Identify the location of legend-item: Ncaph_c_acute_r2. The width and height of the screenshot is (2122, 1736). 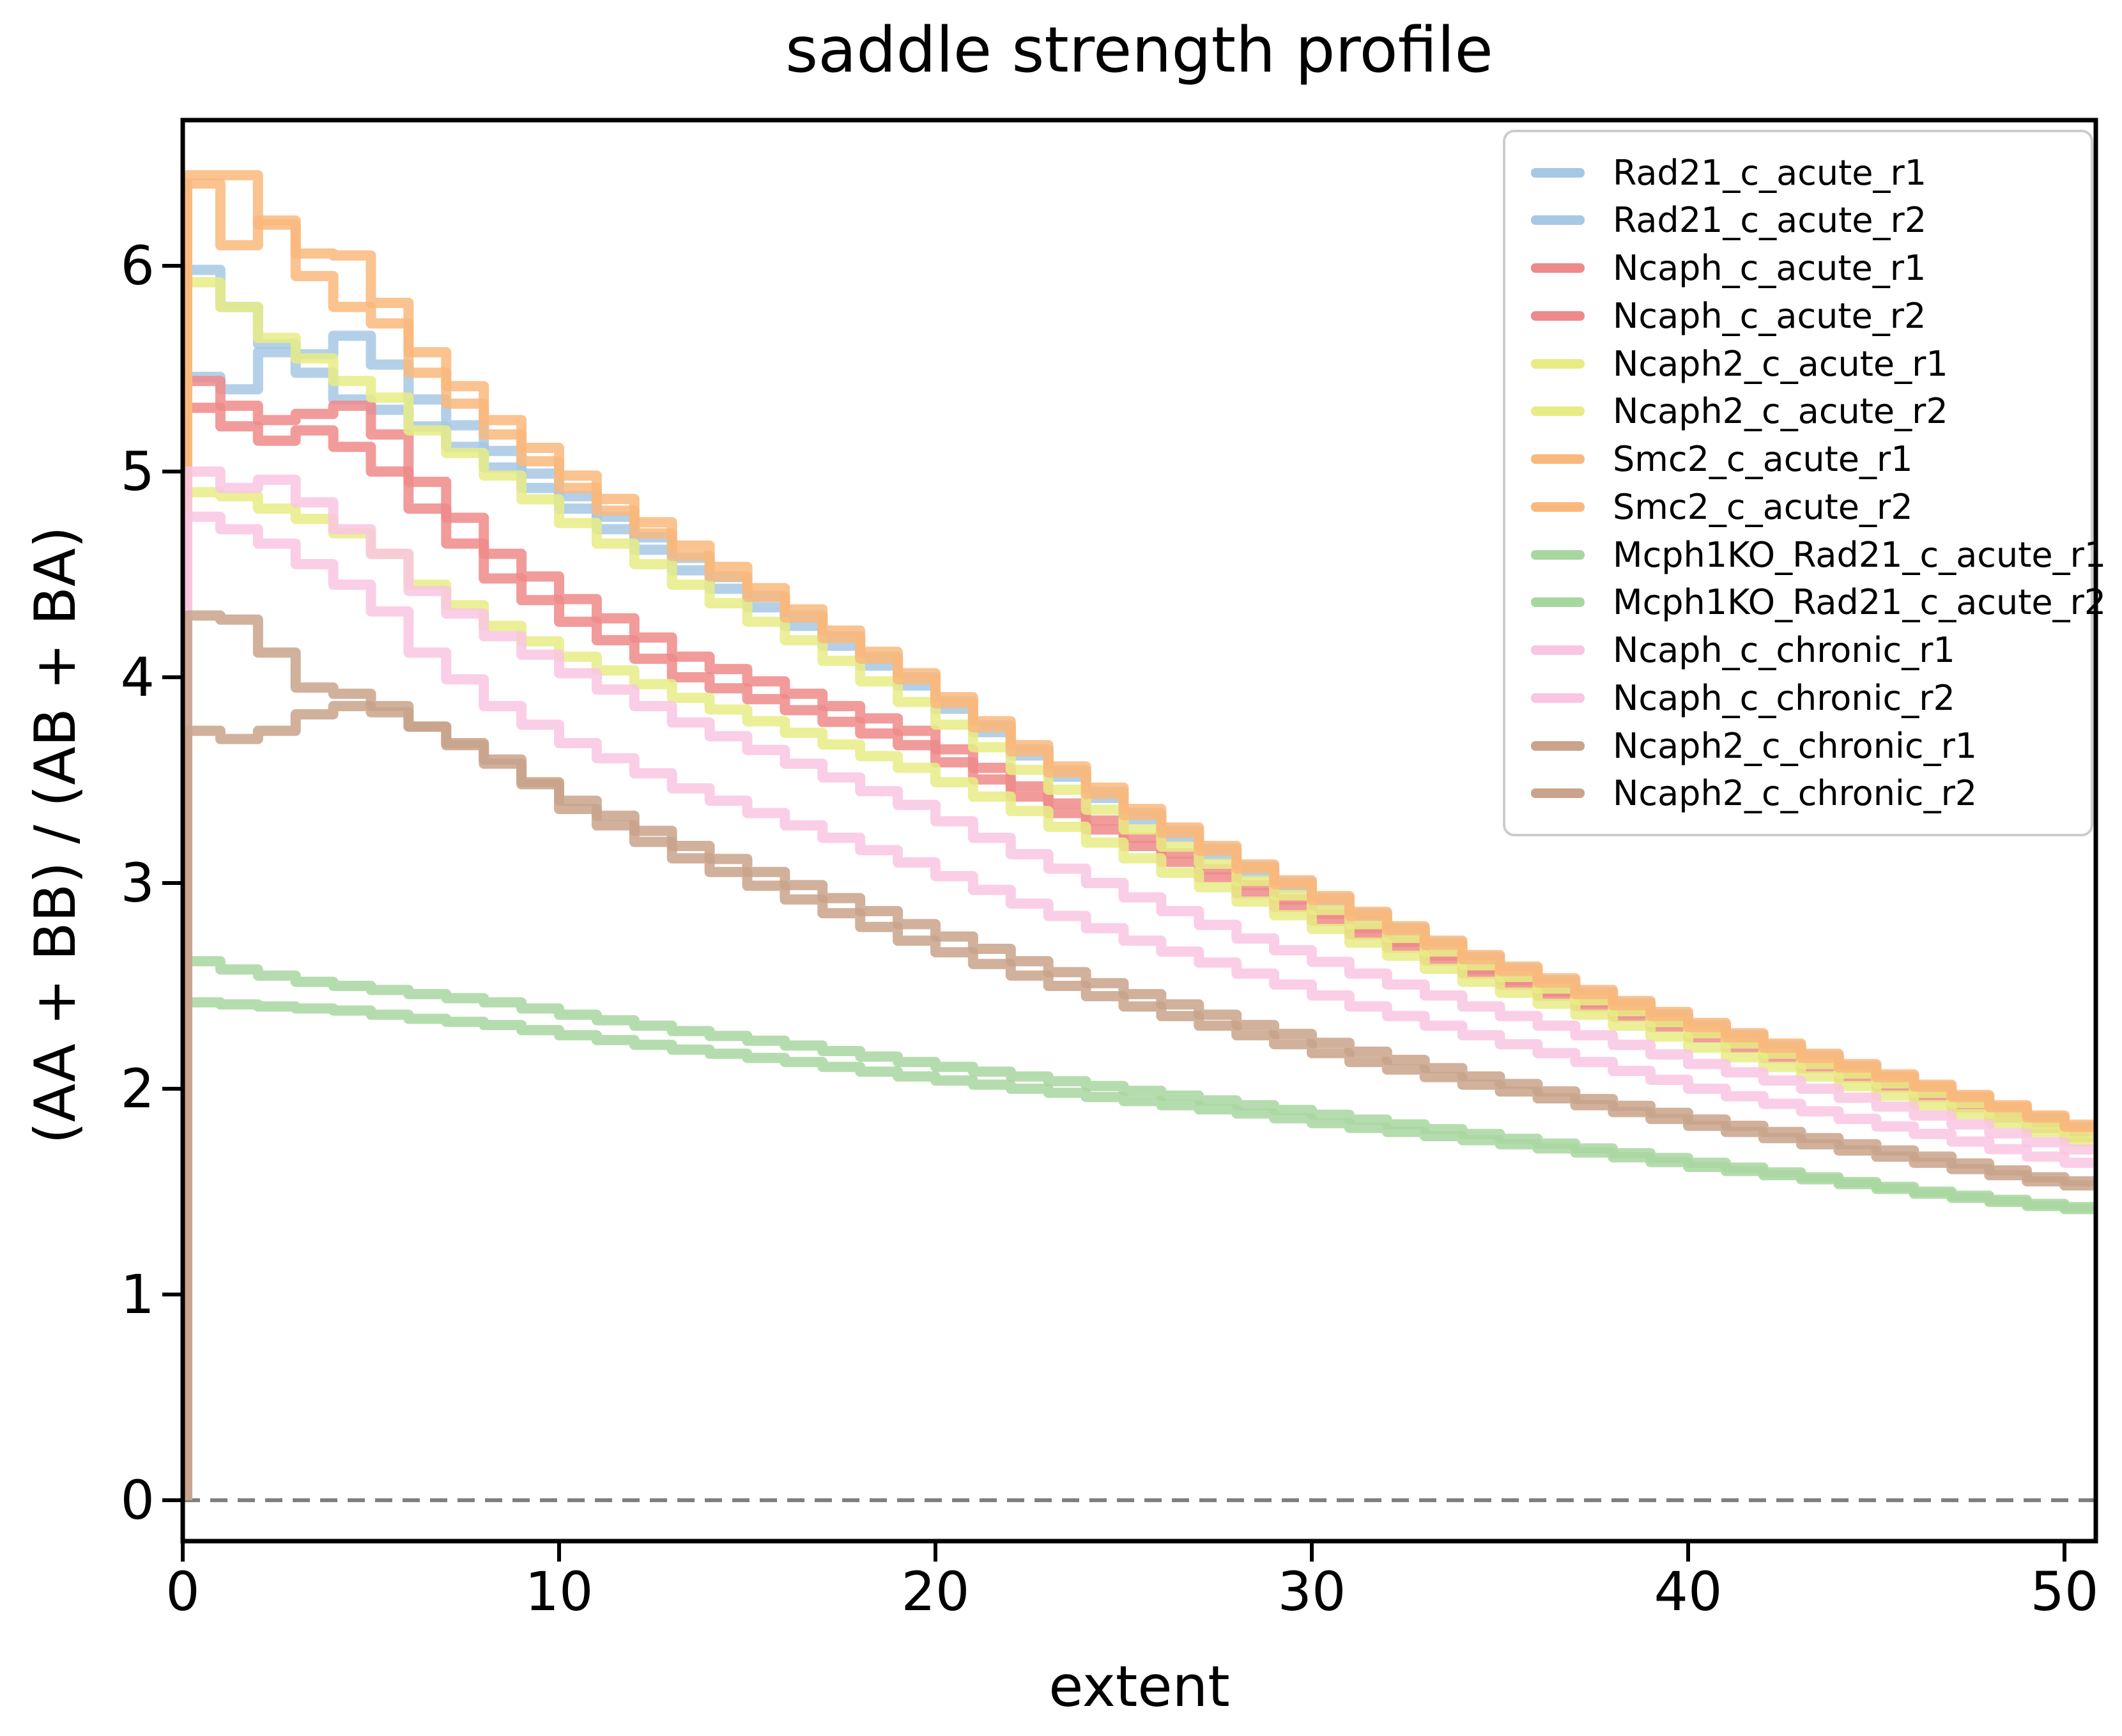
(1804, 316).